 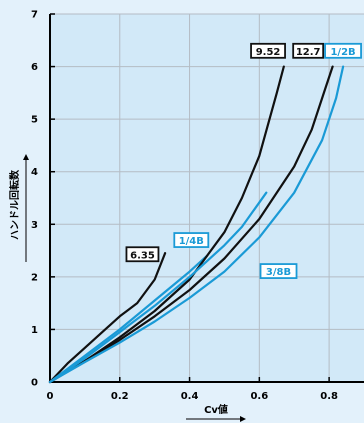 What do you see at coordinates (34, 172) in the screenshot?
I see `y-tick-label: 4` at bounding box center [34, 172].